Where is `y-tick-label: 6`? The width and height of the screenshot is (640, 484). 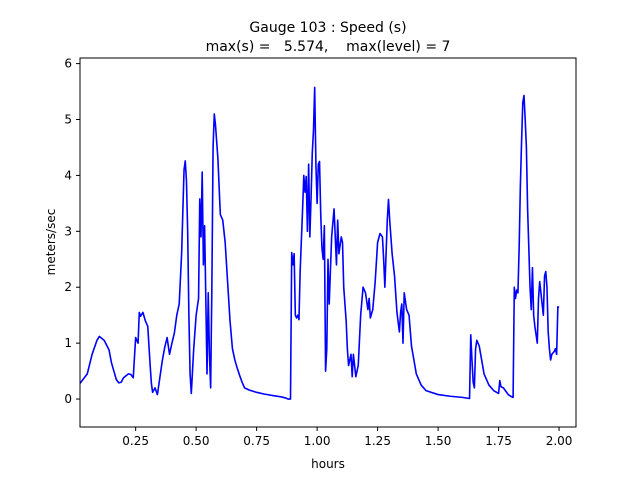 y-tick-label: 6 is located at coordinates (68, 64).